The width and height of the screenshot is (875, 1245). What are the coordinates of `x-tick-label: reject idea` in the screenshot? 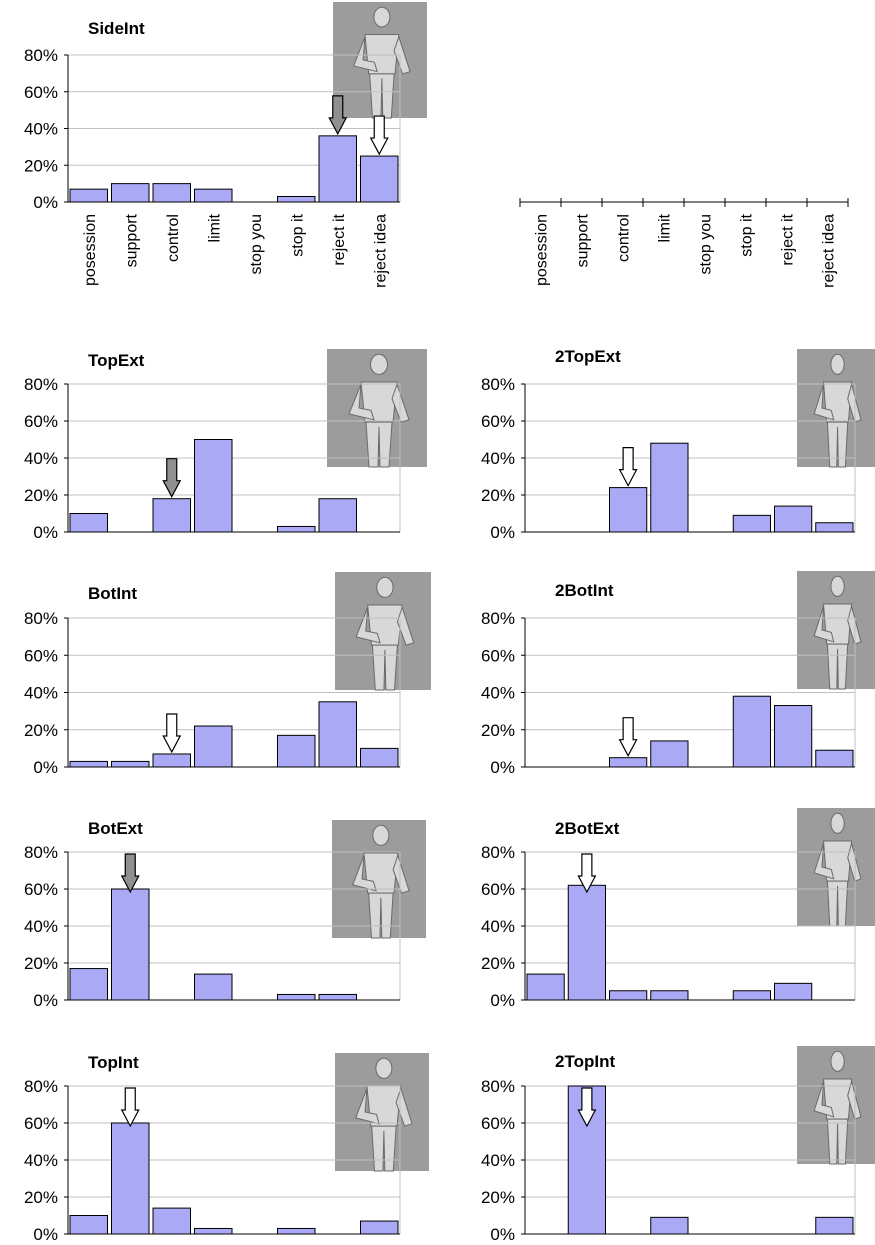 It's located at (380, 251).